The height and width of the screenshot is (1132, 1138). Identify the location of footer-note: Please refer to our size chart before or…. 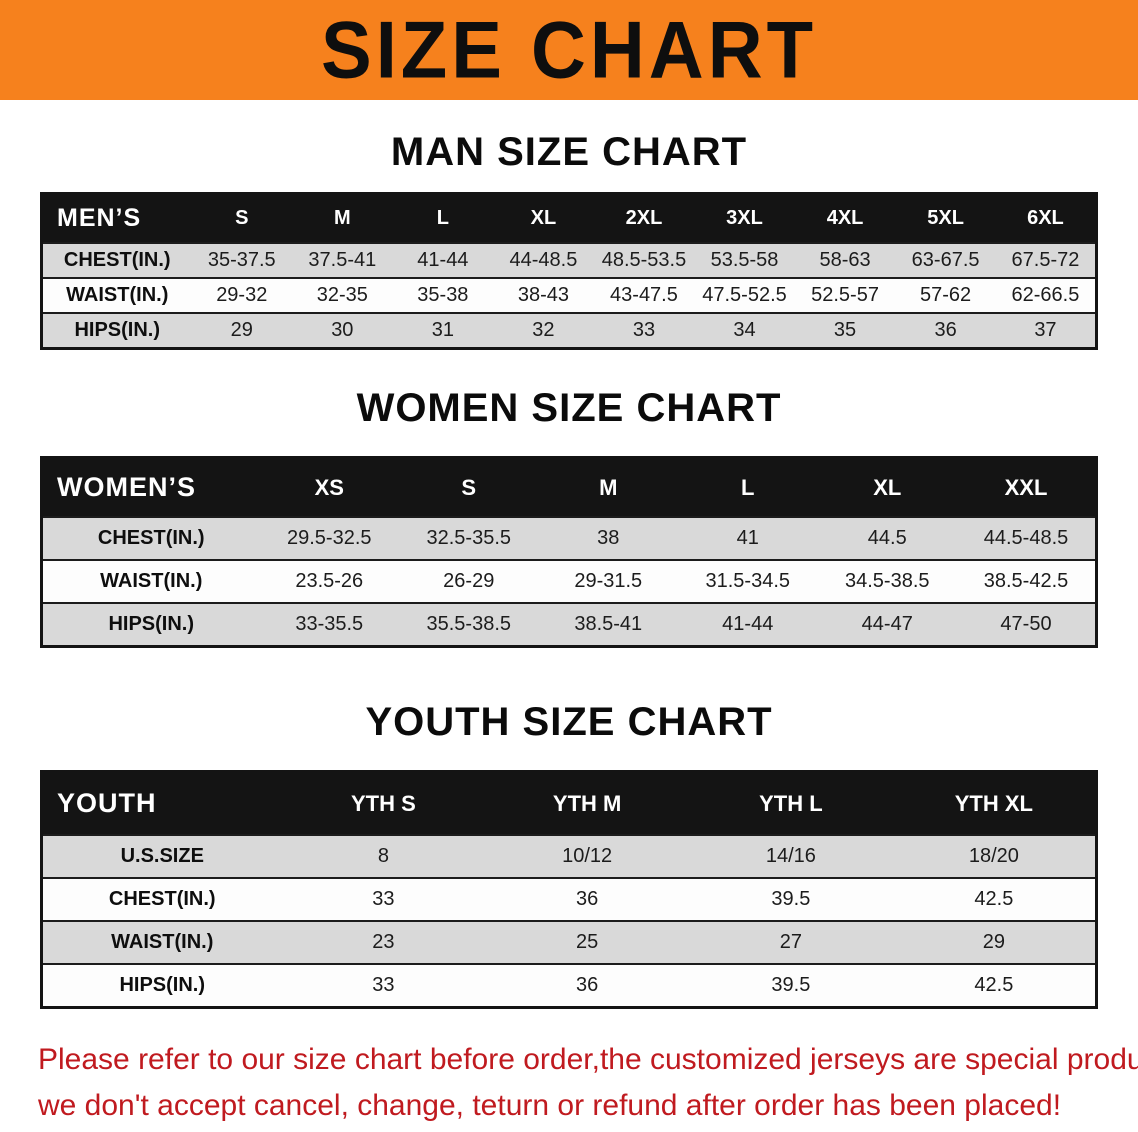
(569, 1083).